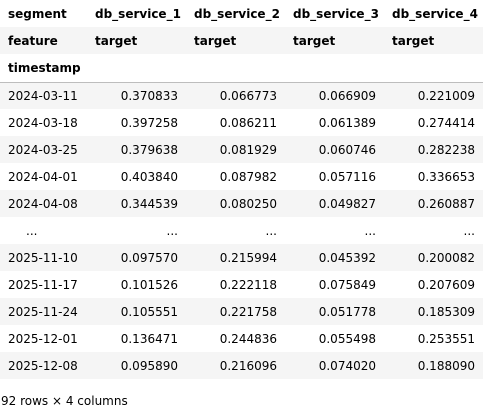 The width and height of the screenshot is (483, 410). I want to click on table-cell: 0.087982, so click(235, 176).